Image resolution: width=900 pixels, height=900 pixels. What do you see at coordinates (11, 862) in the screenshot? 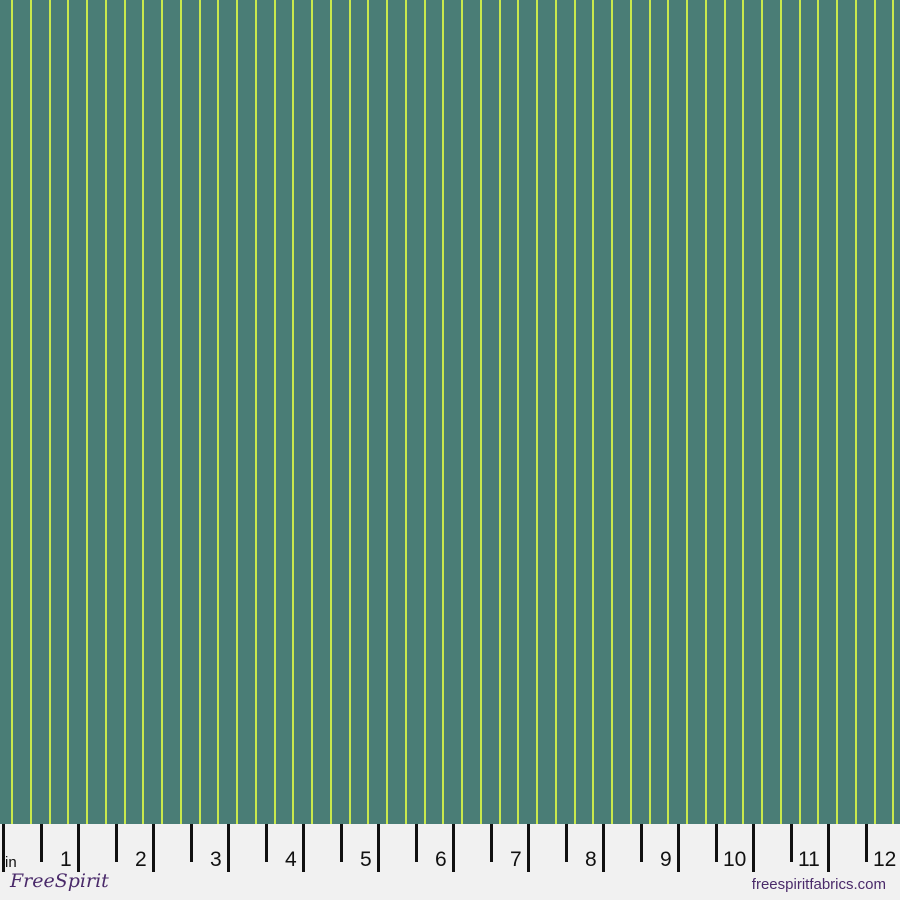
I see `ruler-unit: in` at bounding box center [11, 862].